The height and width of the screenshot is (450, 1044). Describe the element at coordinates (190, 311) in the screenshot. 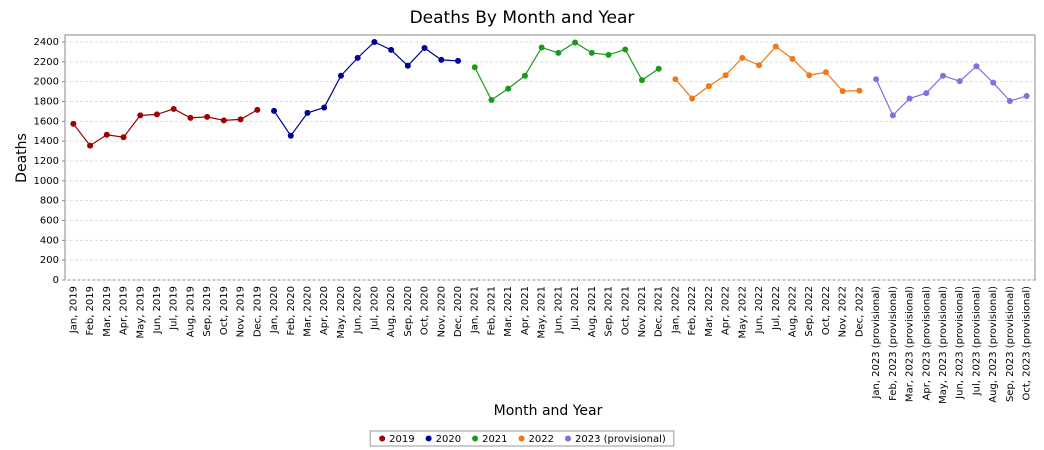

I see `x-tick-label: Aug, 2019` at that location.